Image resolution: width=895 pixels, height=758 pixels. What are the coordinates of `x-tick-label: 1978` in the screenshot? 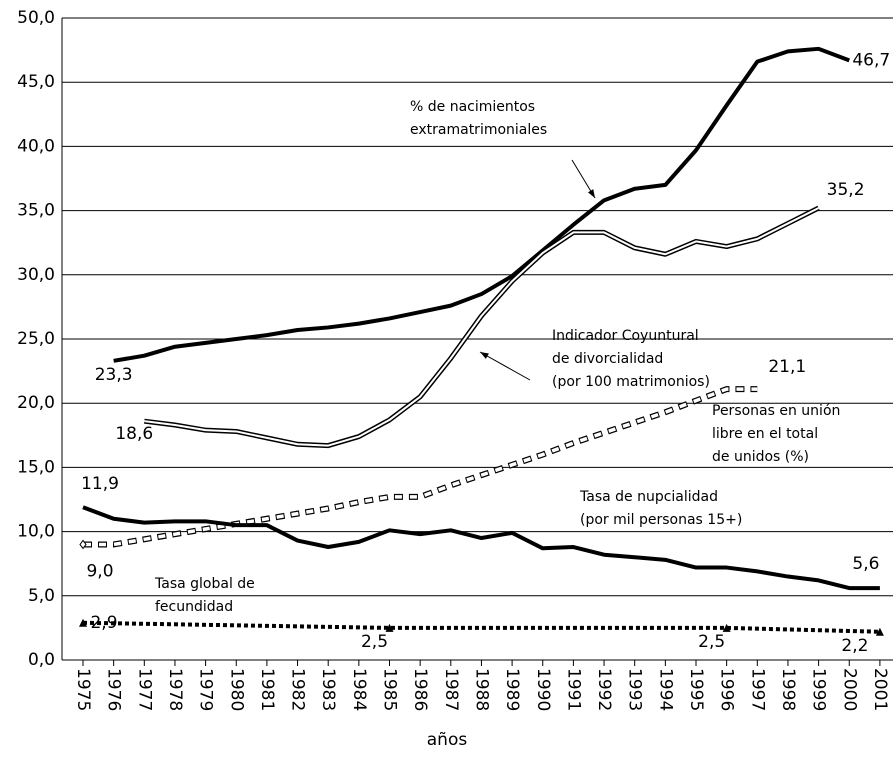 It's located at (175, 689).